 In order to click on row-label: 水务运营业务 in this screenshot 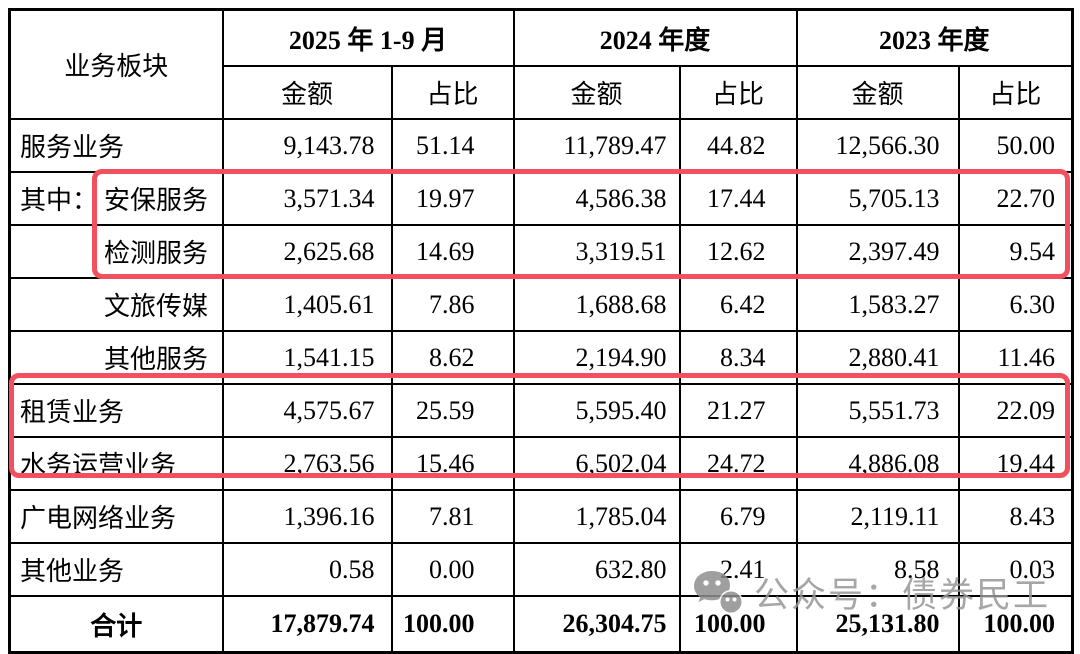, I will do `click(98, 465)`.